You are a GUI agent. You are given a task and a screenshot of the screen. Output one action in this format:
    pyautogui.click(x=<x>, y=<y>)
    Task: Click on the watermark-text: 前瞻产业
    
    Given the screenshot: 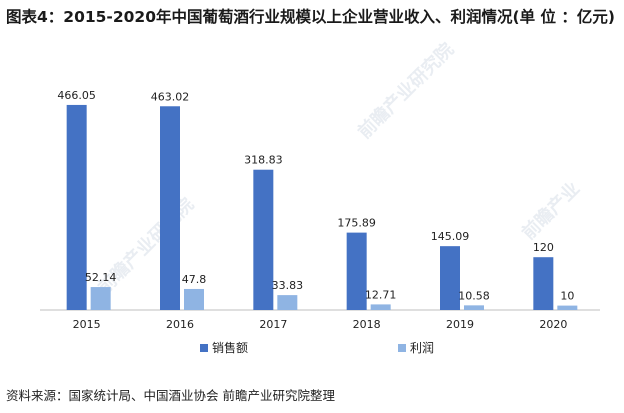 What is the action you would take?
    pyautogui.click(x=551, y=211)
    